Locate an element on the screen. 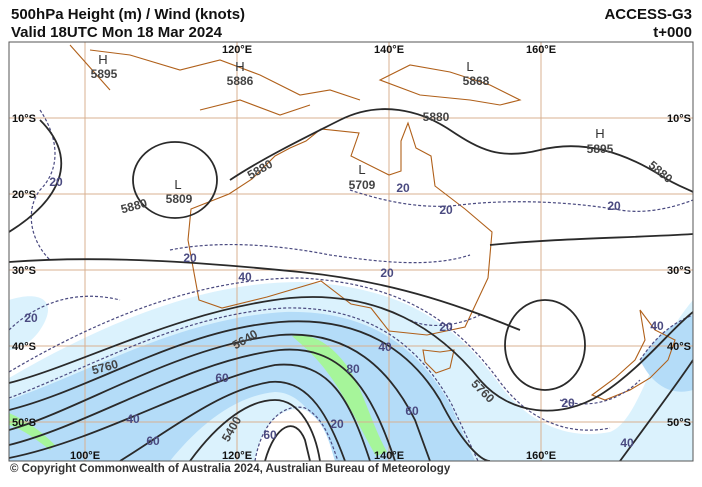 This screenshot has height=487, width=702. model-name: ACCESS-G3 is located at coordinates (648, 14).